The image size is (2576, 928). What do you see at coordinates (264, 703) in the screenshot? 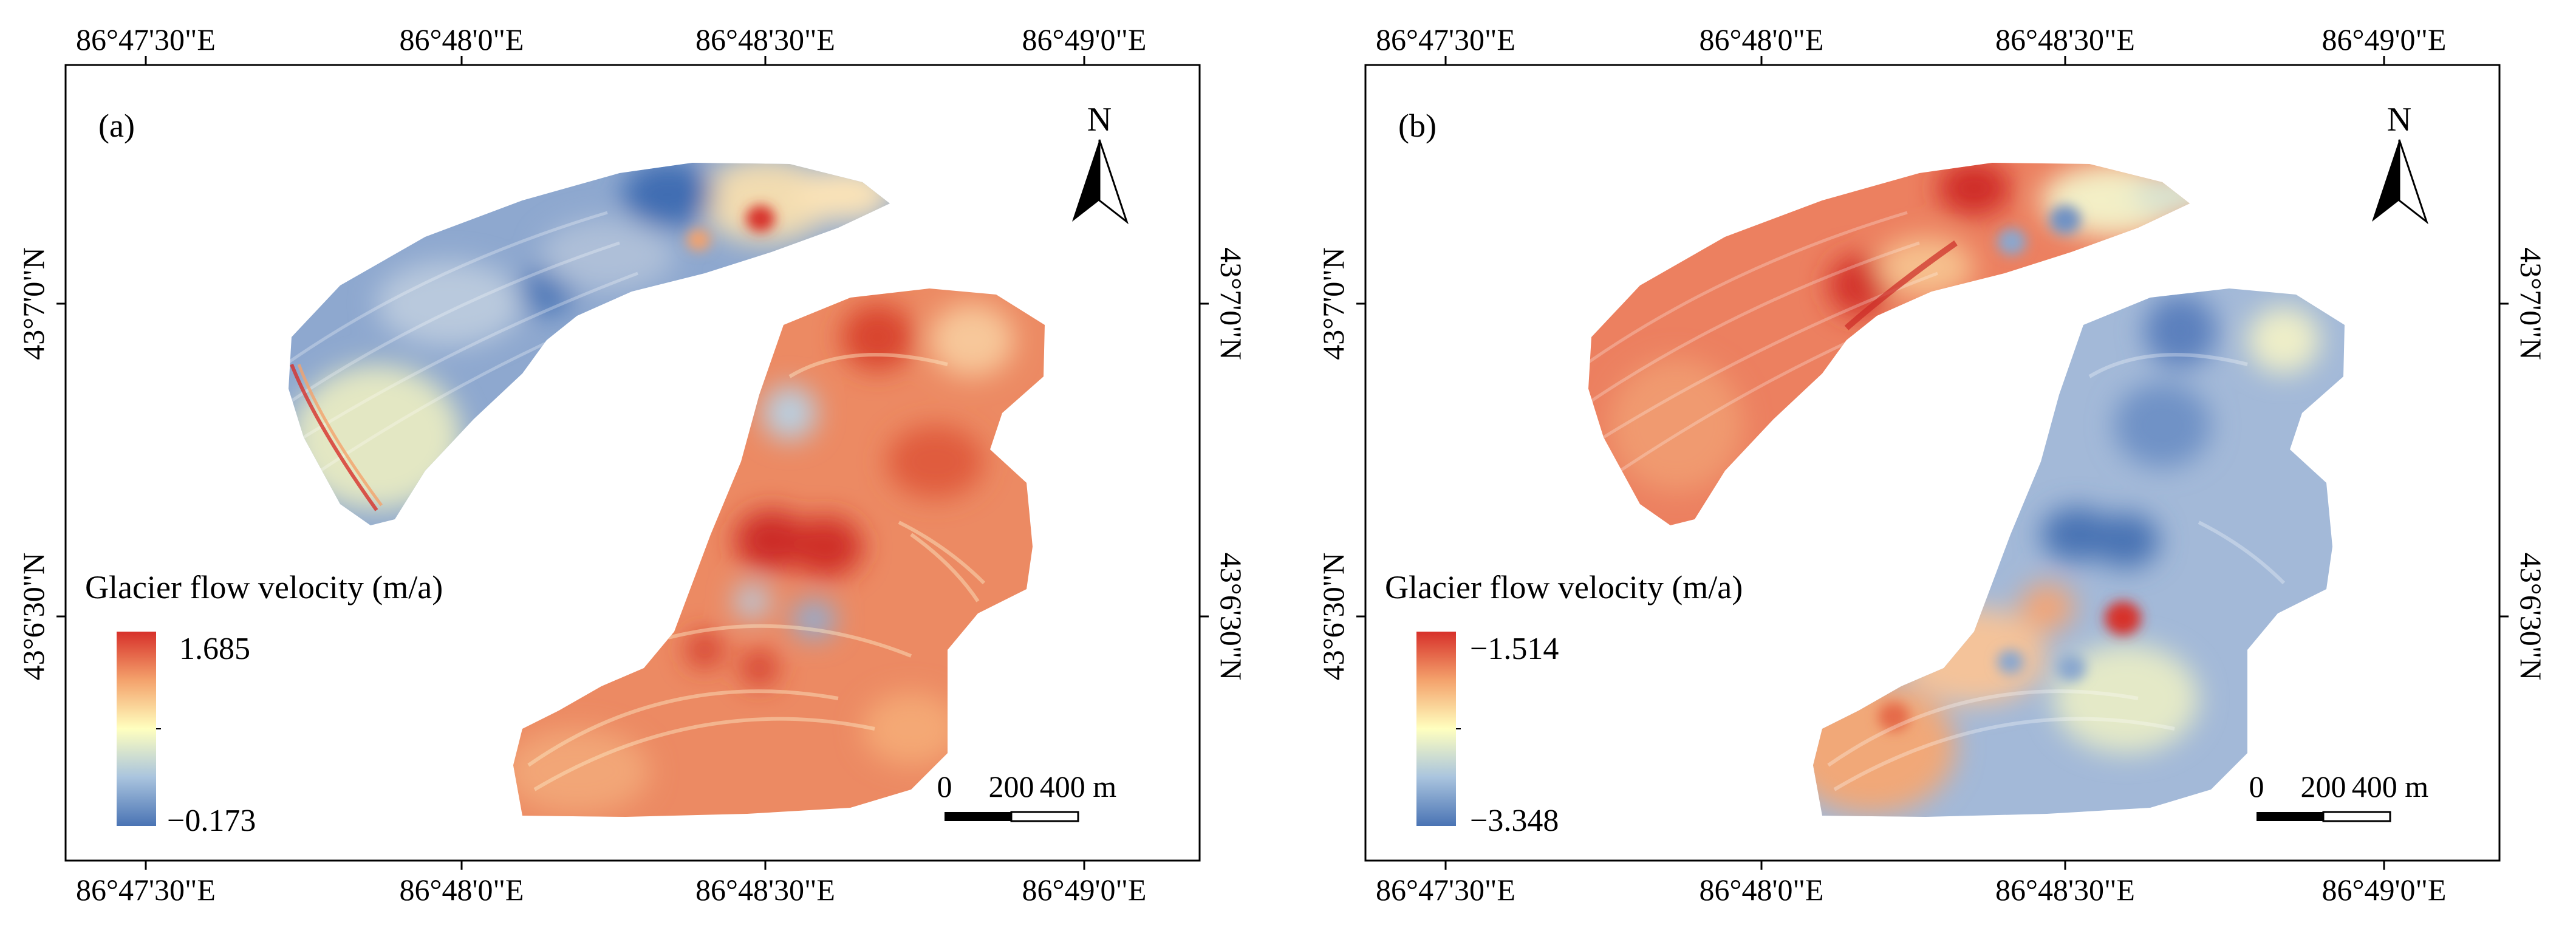
I see `legend: Glacier flow velocity (m/a) 1.685 −0.173` at bounding box center [264, 703].